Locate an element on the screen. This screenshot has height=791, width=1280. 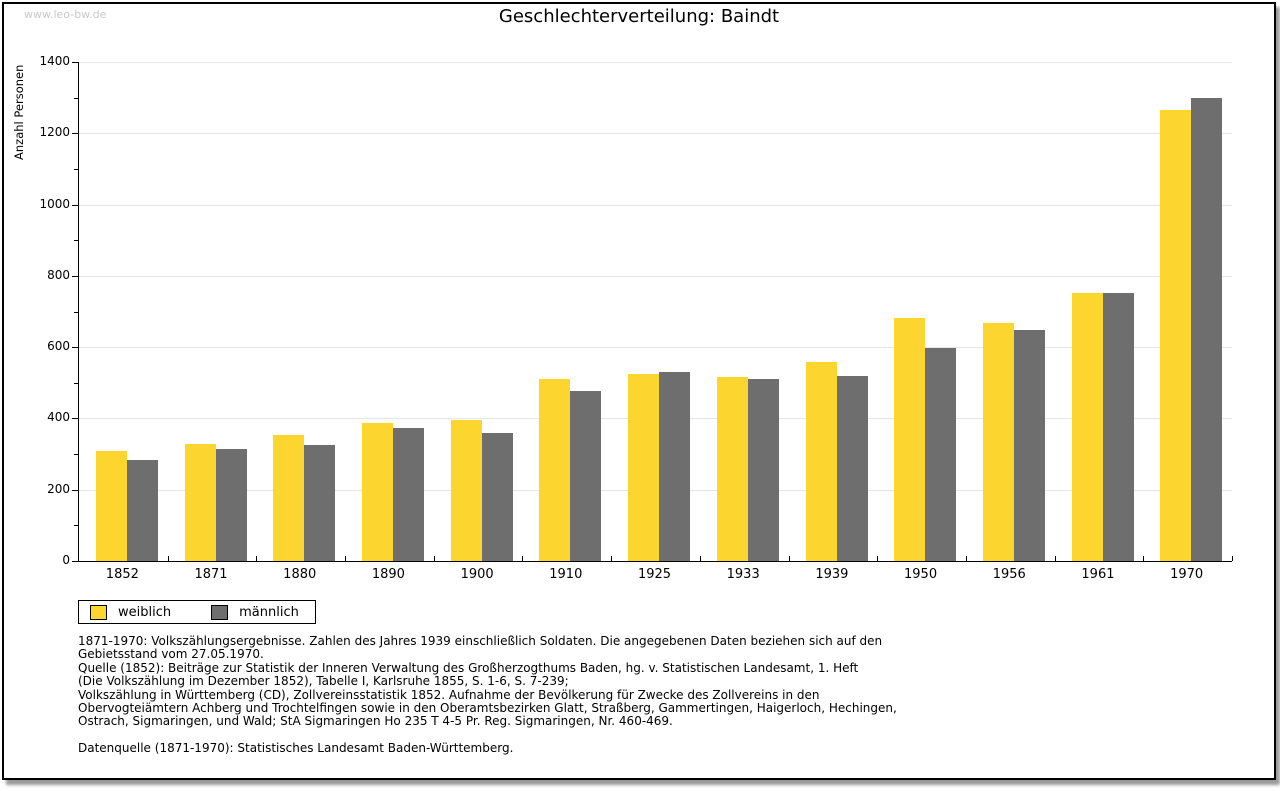
y-tick-label: 600 is located at coordinates (58, 346).